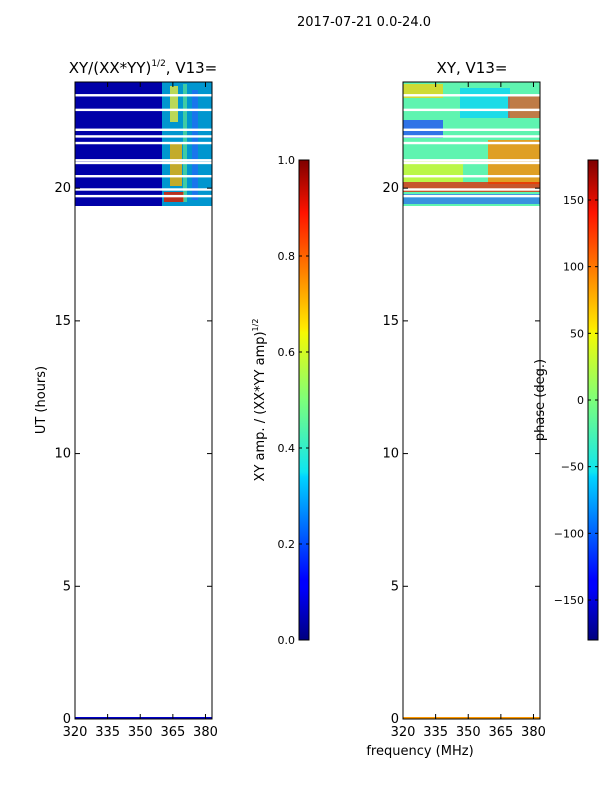  Describe the element at coordinates (364, 22) in the screenshot. I see `figure-suptitle: 2017-07-21 0.0-24.0` at that location.